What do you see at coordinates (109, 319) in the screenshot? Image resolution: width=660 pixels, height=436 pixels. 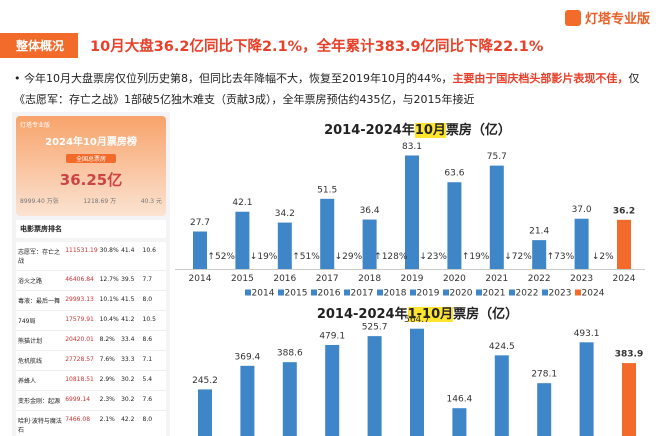 I see `table-cell: 10.4%` at bounding box center [109, 319].